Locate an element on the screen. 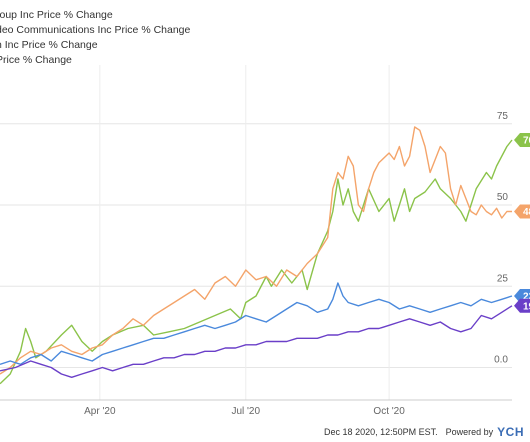 The width and height of the screenshot is (530, 442). end-value-label: 19 is located at coordinates (522, 305).